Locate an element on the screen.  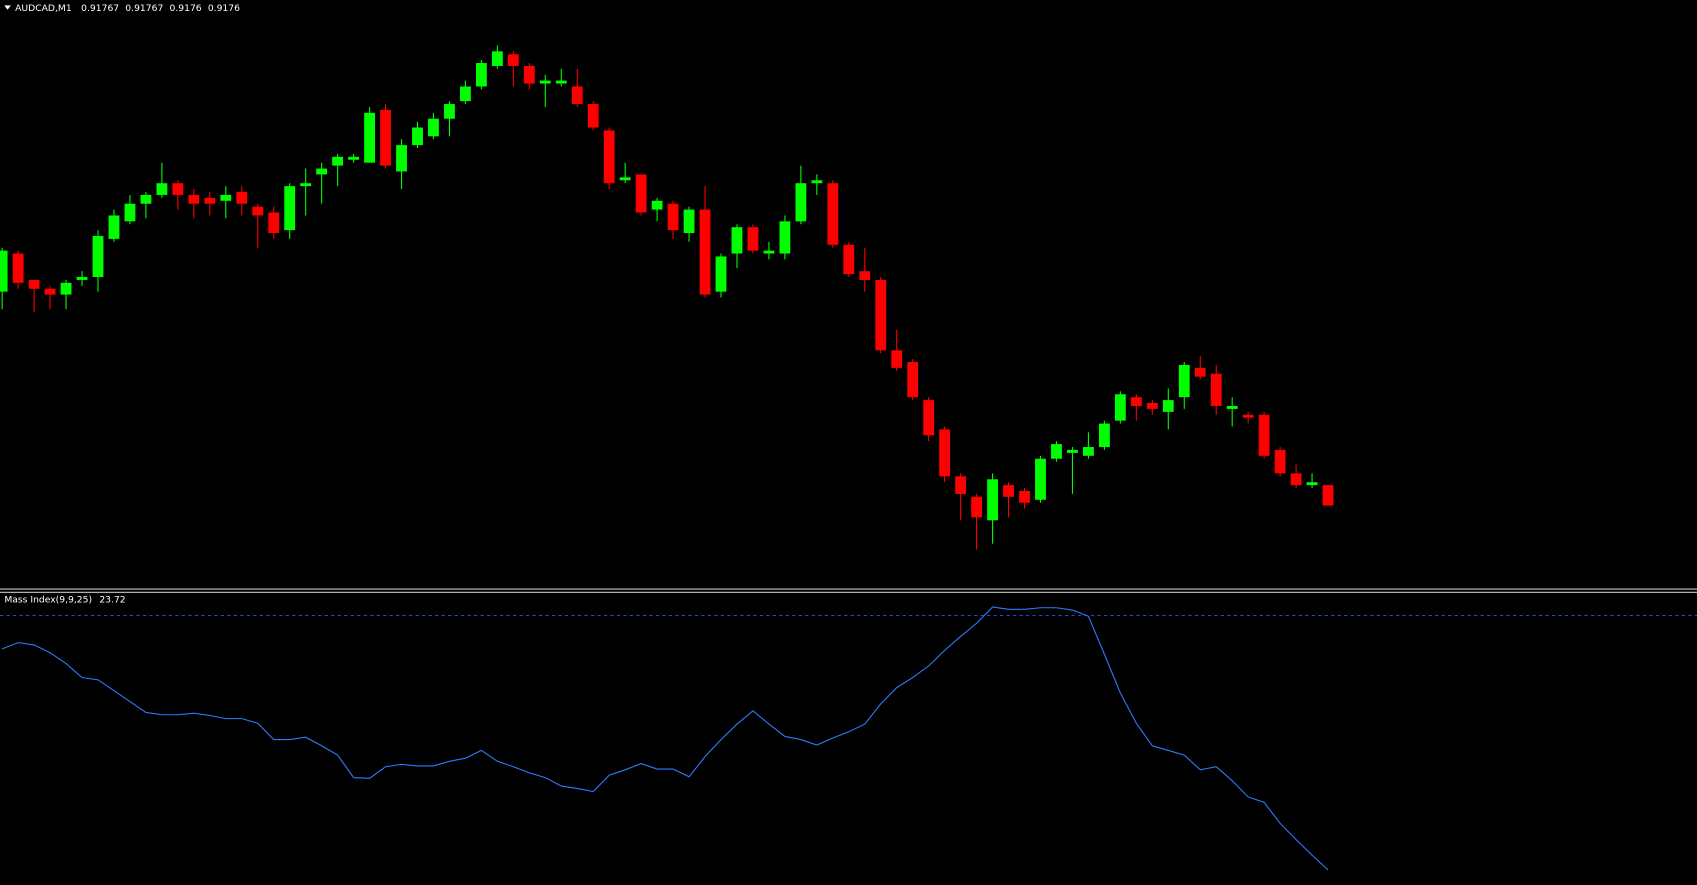
menu-arrow is located at coordinates (7, 7).